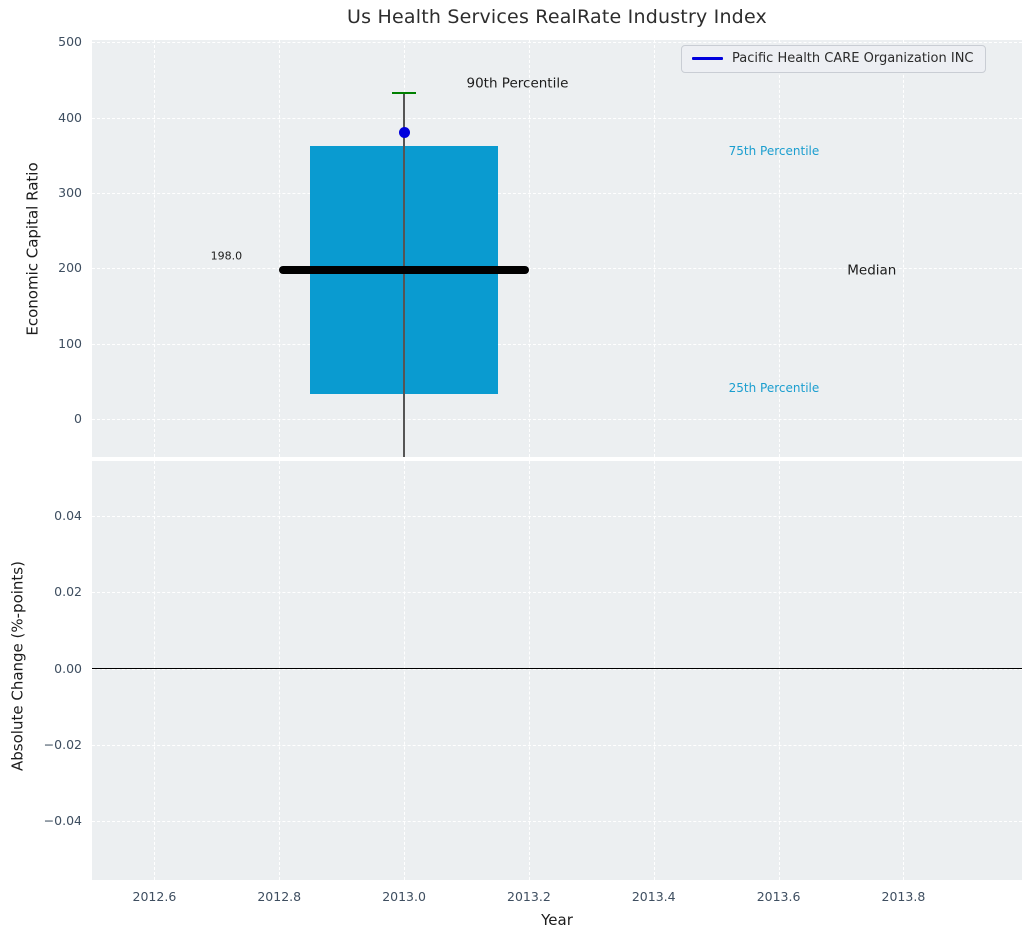 The height and width of the screenshot is (942, 1034). Describe the element at coordinates (774, 150) in the screenshot. I see `annotation-75th-percentile: 75th Percentile` at that location.